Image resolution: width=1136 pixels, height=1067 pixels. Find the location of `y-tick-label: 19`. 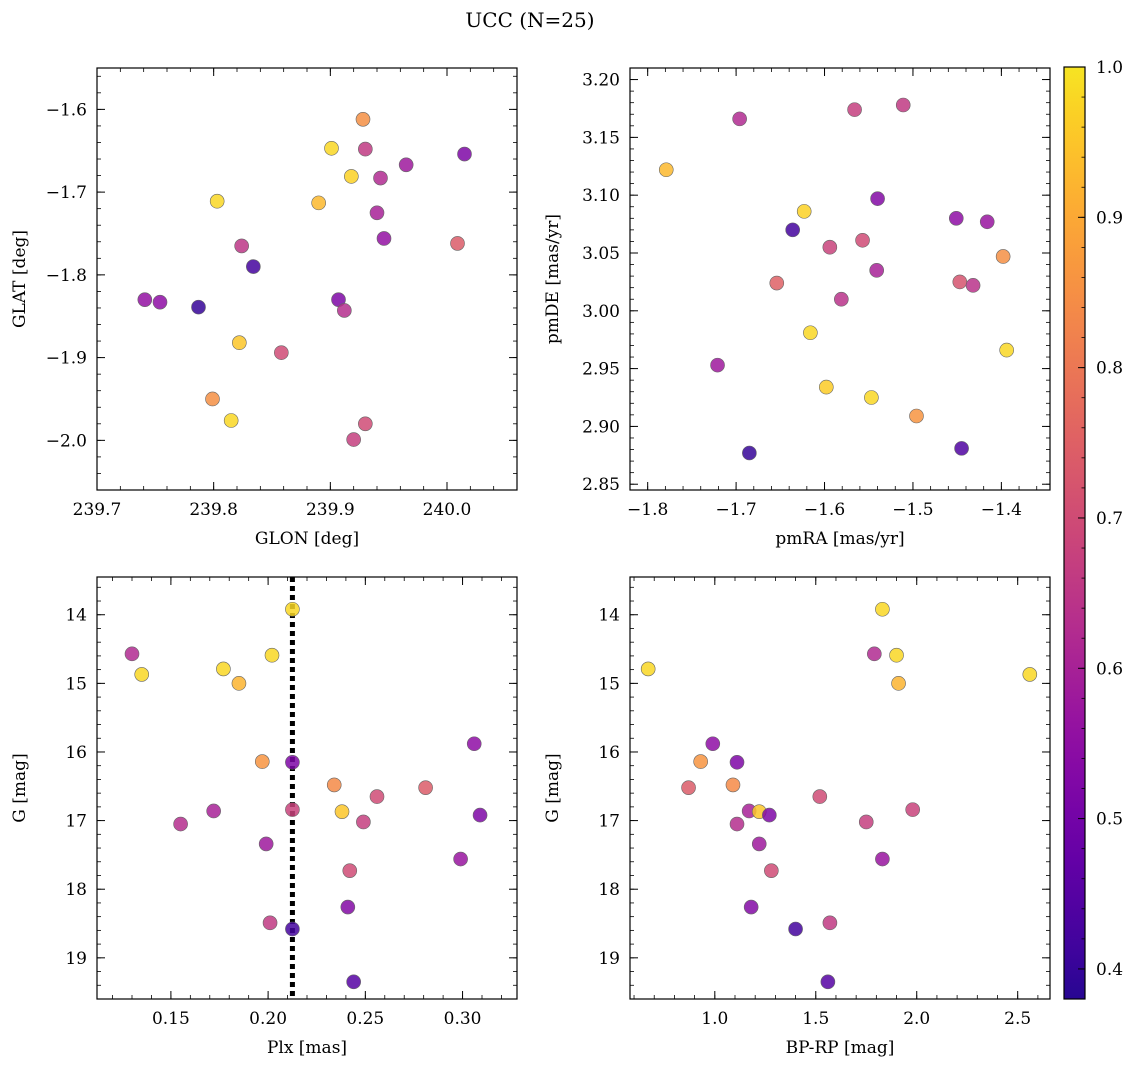

y-tick-label: 19 is located at coordinates (76, 959).